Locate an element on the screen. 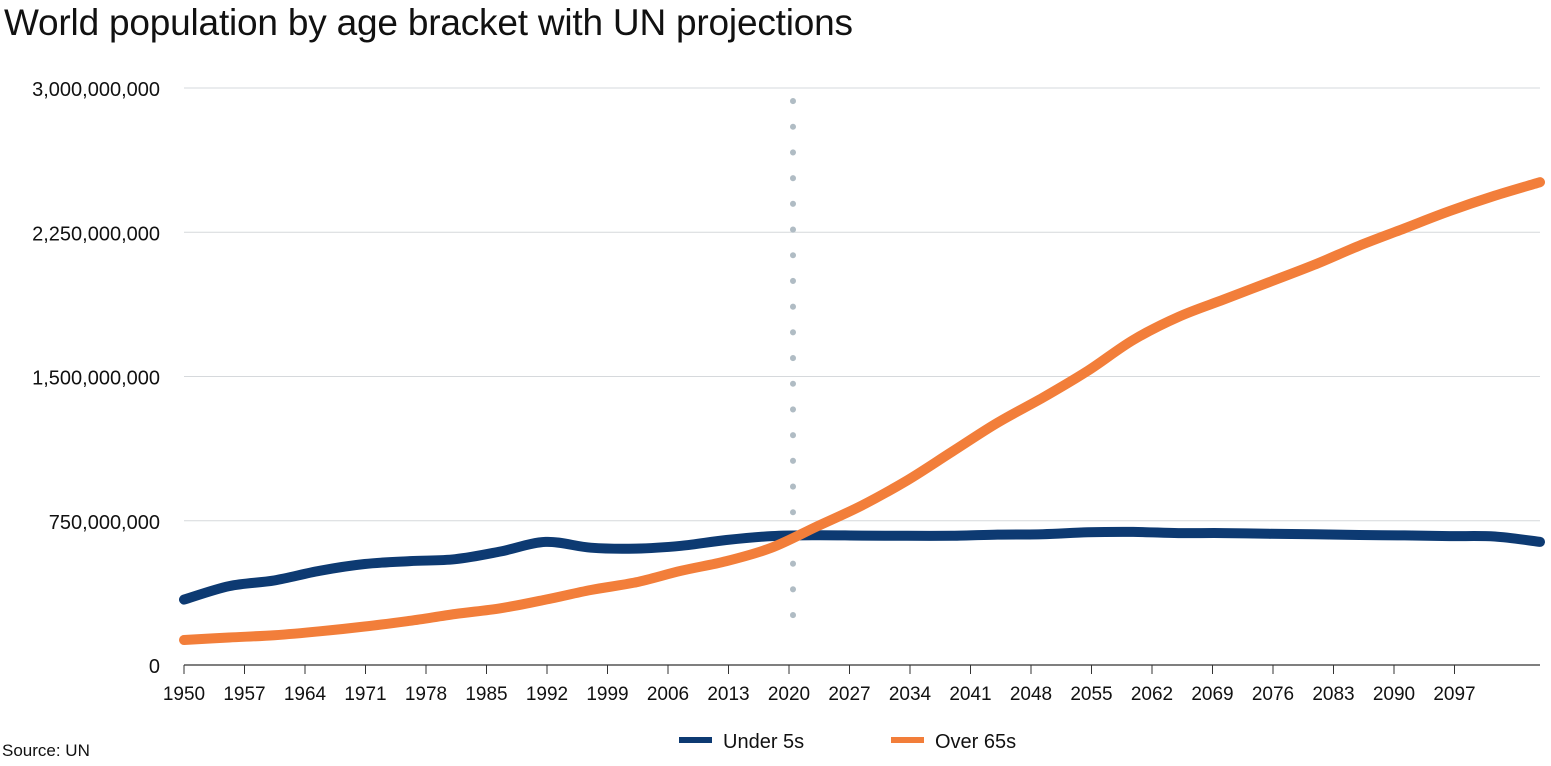  x-tick-label: 2027 is located at coordinates (849, 694).